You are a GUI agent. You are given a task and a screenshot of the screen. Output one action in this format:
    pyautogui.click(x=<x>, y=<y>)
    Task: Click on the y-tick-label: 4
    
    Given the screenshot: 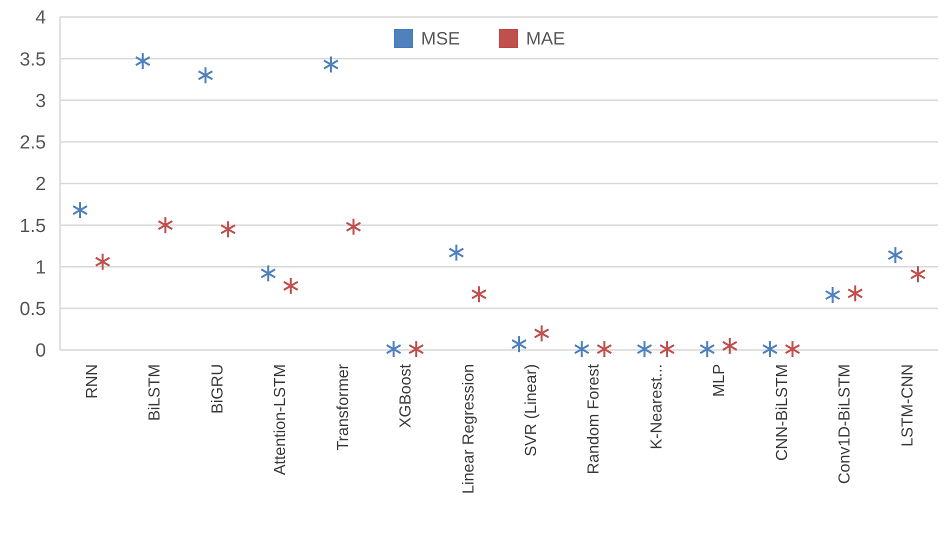 What is the action you would take?
    pyautogui.click(x=40, y=18)
    